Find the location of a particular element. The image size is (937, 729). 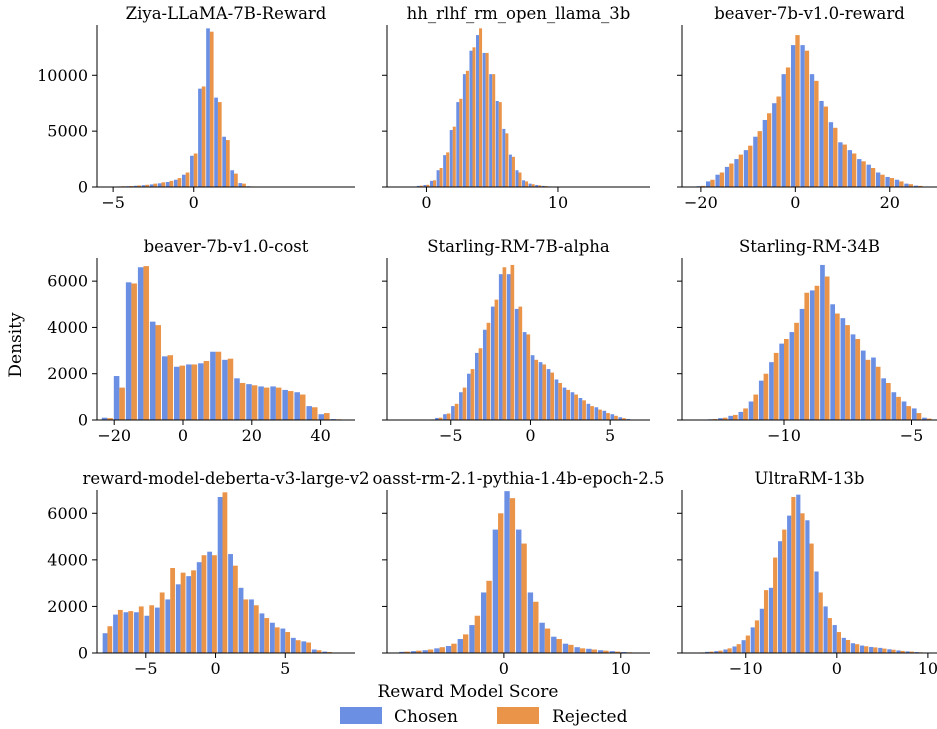

y-tick-label: 6000 is located at coordinates (67, 281).